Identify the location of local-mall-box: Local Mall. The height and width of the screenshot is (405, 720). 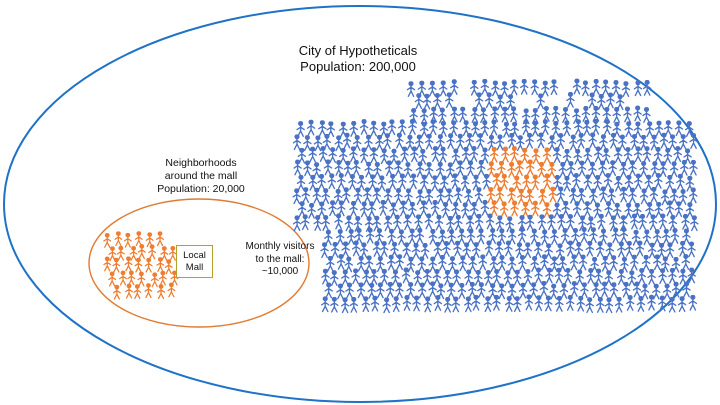
(194, 261).